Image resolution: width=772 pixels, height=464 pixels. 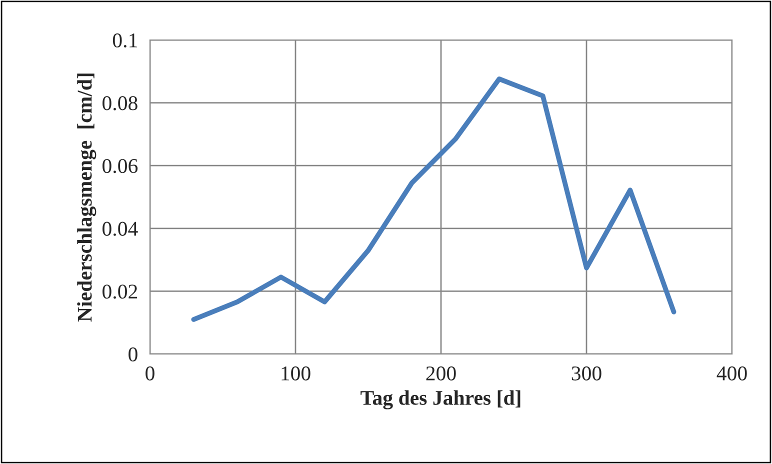 What do you see at coordinates (120, 291) in the screenshot?
I see `y-tick-label: 0.02` at bounding box center [120, 291].